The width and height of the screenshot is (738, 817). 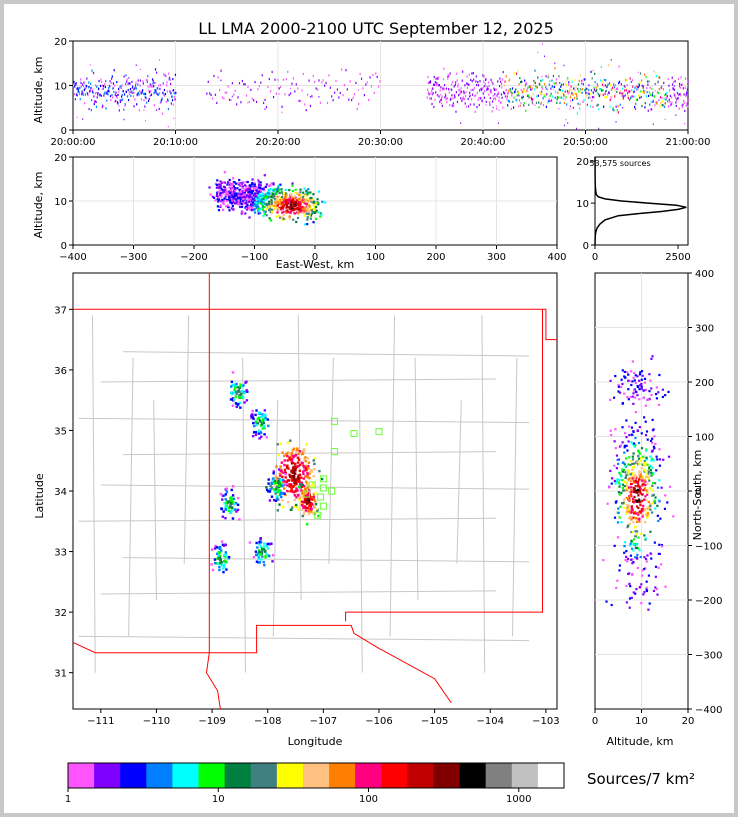 I want to click on colorbar-tick-label: 1, so click(x=68, y=799).